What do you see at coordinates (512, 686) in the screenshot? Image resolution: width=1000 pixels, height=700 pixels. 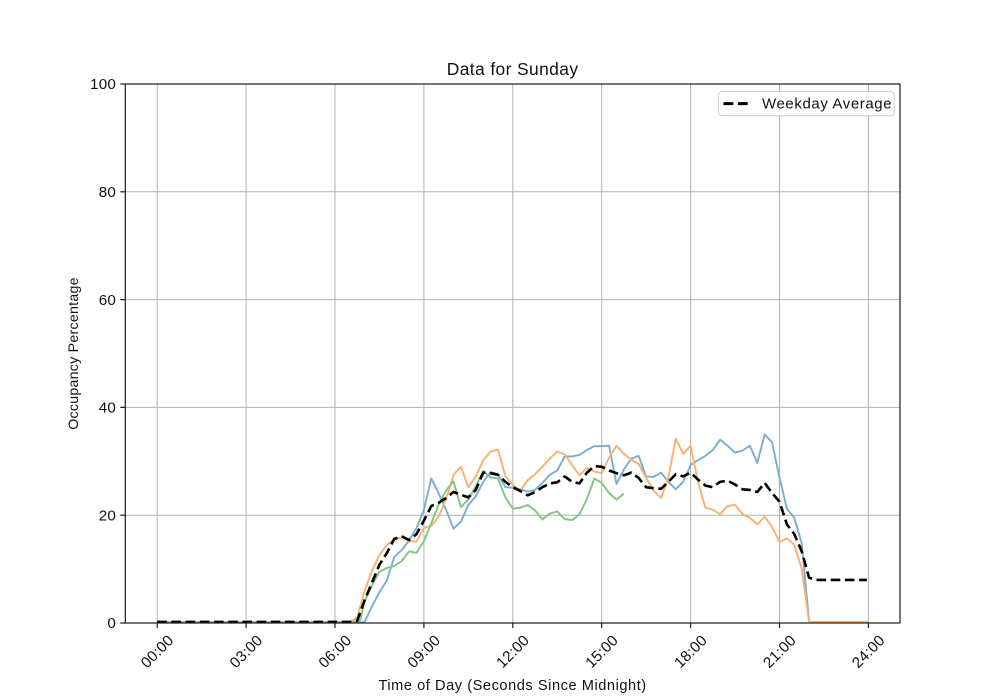 I see `svg-text:Time of Day (Seconds Since Mid: Time of Day (Seconds Since Midnight)` at bounding box center [512, 686].